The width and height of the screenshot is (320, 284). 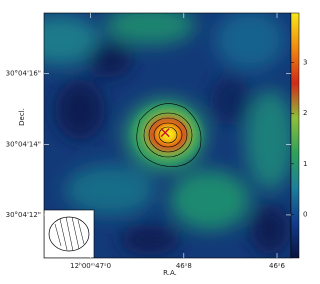 What do you see at coordinates (23, 144) in the screenshot?
I see `y-tick-label: 30°04'14"` at bounding box center [23, 144].